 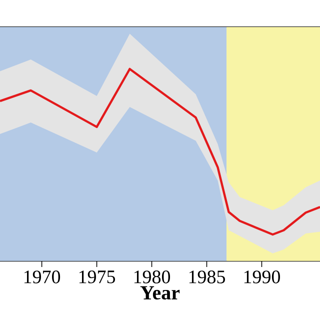 I want to click on x-tick-label: 1975, so click(x=97, y=277).